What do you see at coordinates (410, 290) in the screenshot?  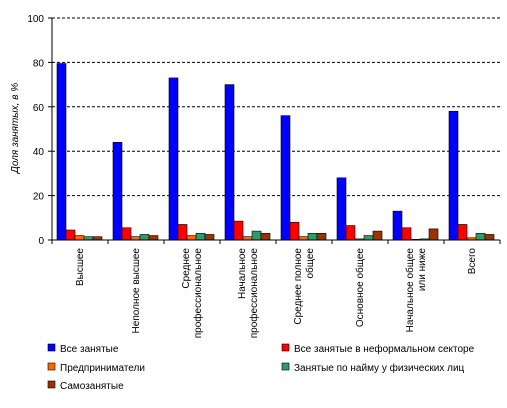 I see `x-category-label: Начальное общее` at bounding box center [410, 290].